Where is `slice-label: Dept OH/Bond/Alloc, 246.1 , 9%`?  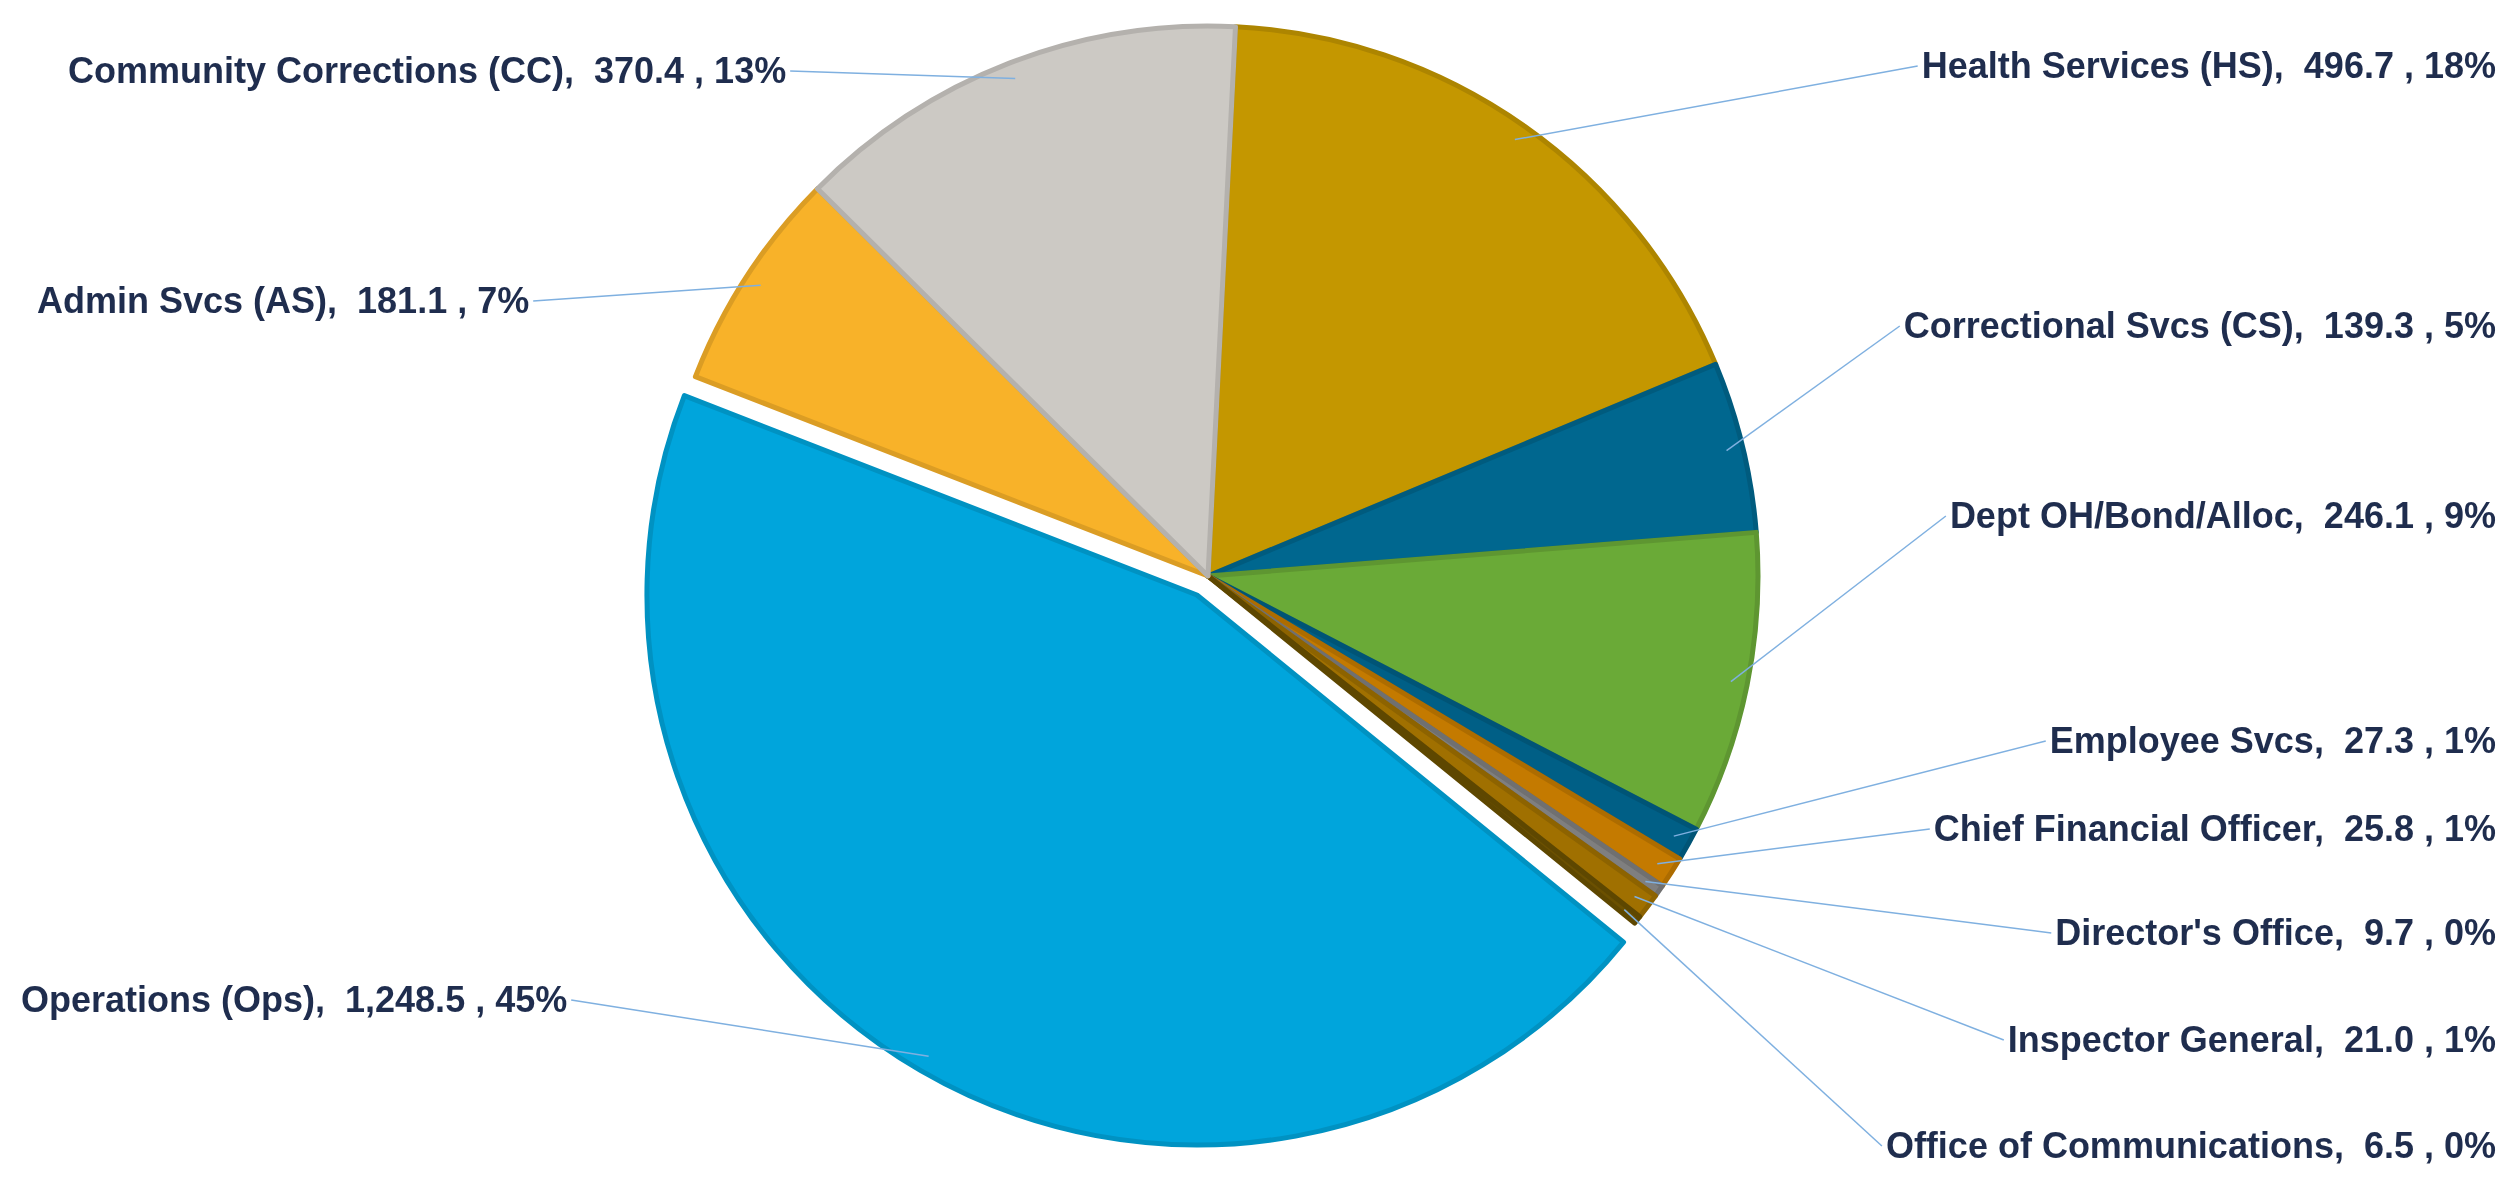 slice-label: Dept OH/Bond/Alloc, 246.1 , 9% is located at coordinates (2222, 515).